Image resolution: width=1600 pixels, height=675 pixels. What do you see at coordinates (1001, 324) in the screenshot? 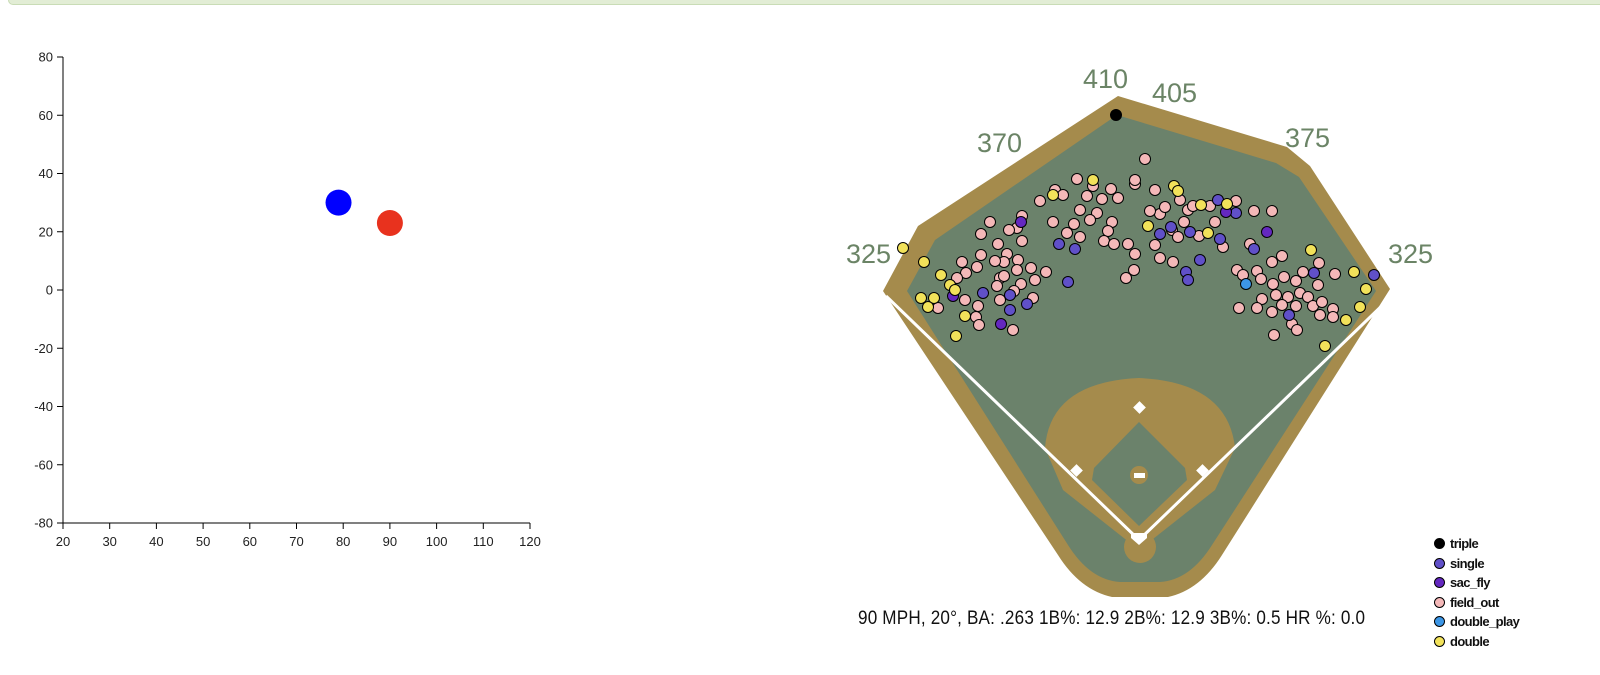
I see `batted-ball-sac-fly` at bounding box center [1001, 324].